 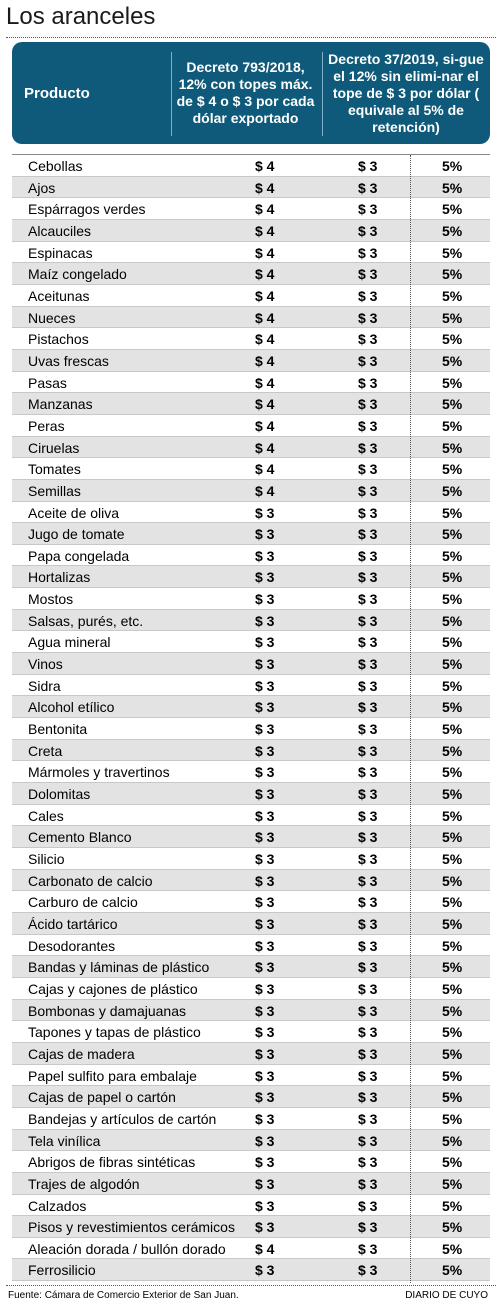 I want to click on table-row: Ciruelas $ 4 $ 3 5%, so click(x=251, y=447).